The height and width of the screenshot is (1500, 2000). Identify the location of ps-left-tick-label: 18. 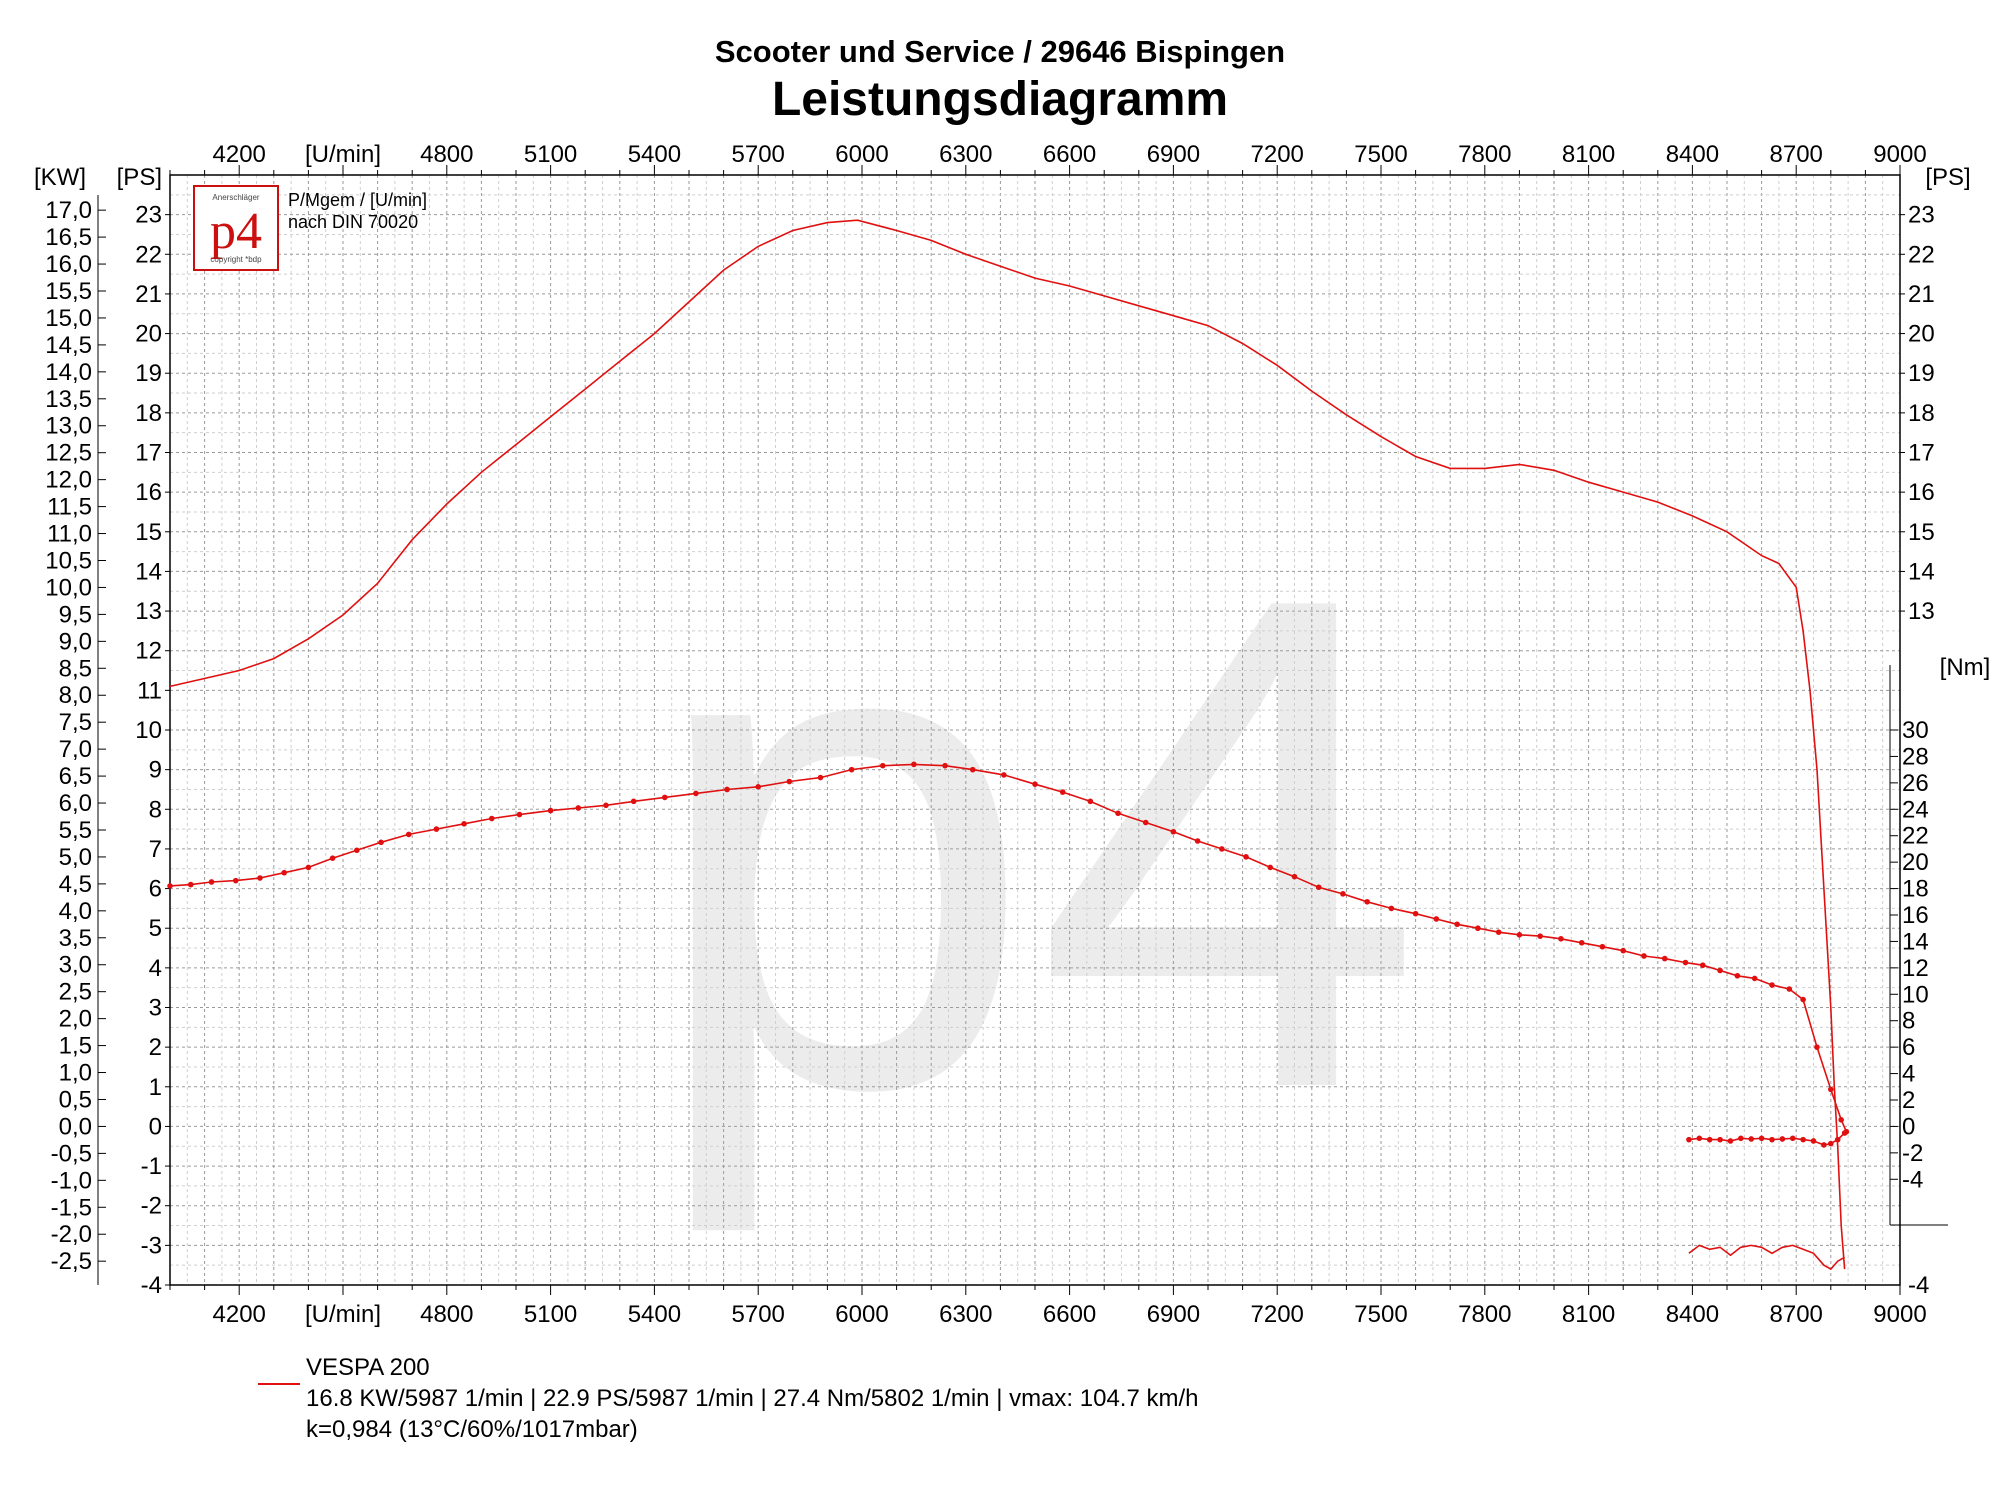
(148, 413).